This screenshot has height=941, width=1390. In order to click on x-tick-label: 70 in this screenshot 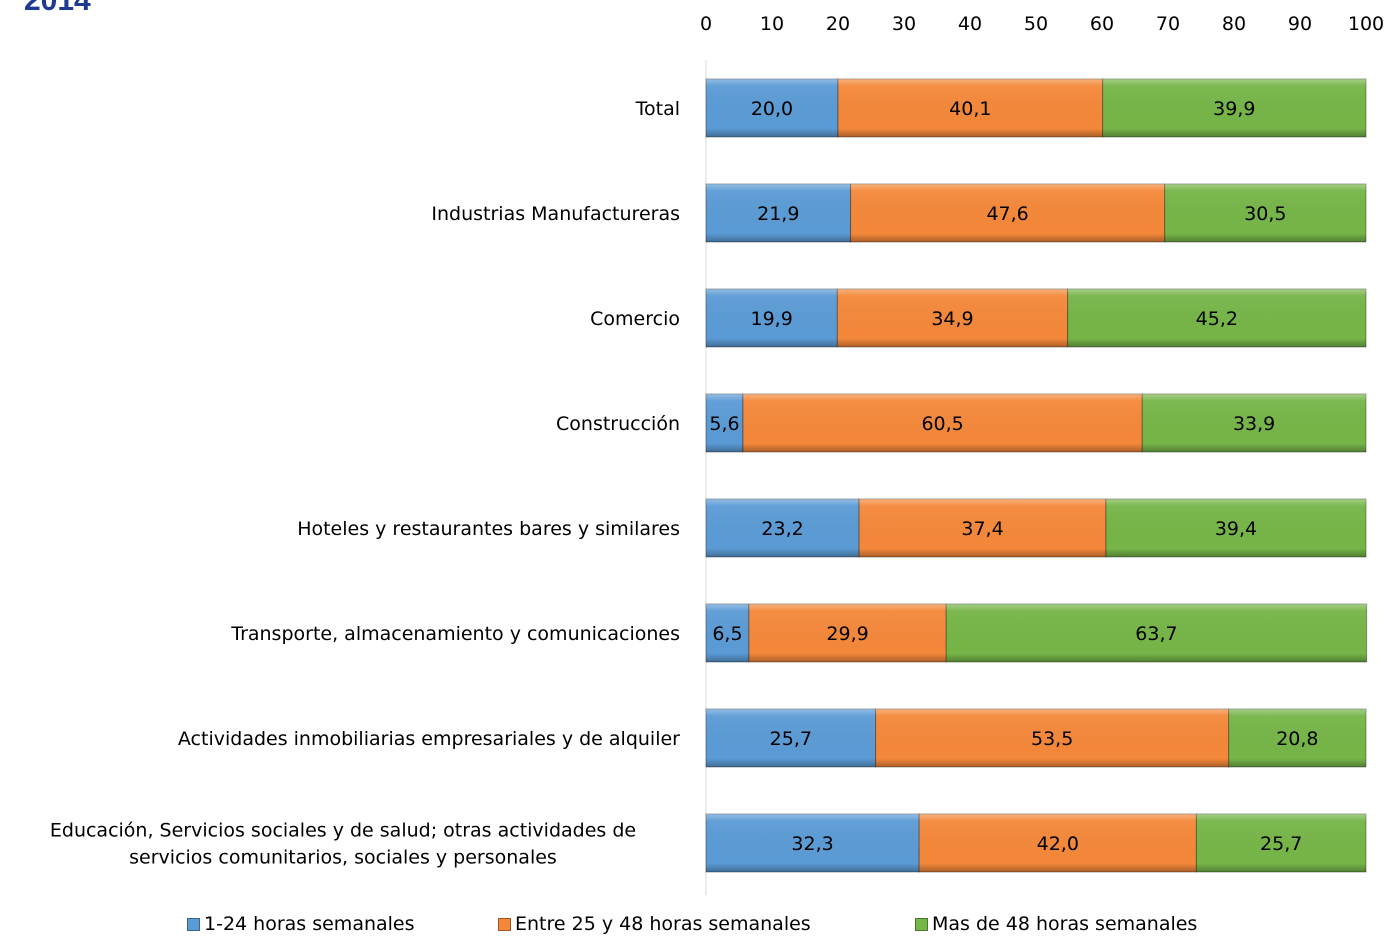, I will do `click(1168, 24)`.